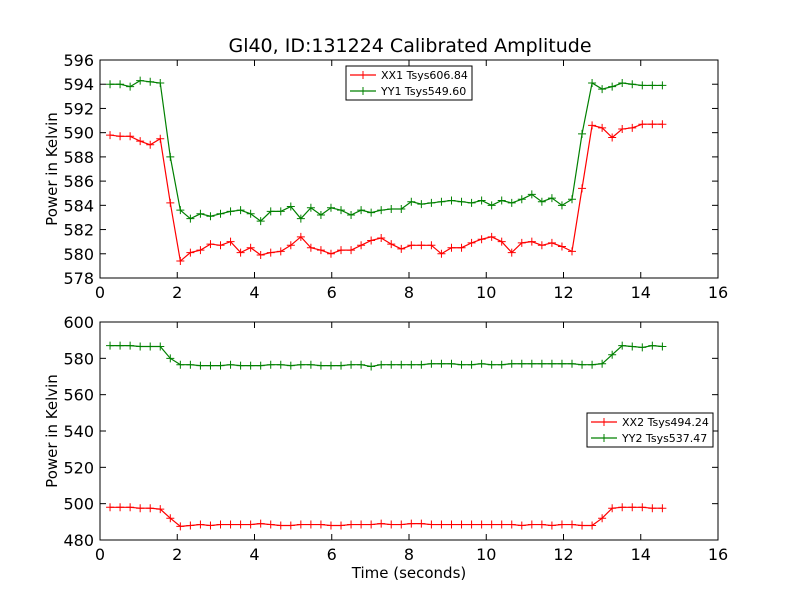  What do you see at coordinates (78, 230) in the screenshot?
I see `y-tick-label: 582` at bounding box center [78, 230].